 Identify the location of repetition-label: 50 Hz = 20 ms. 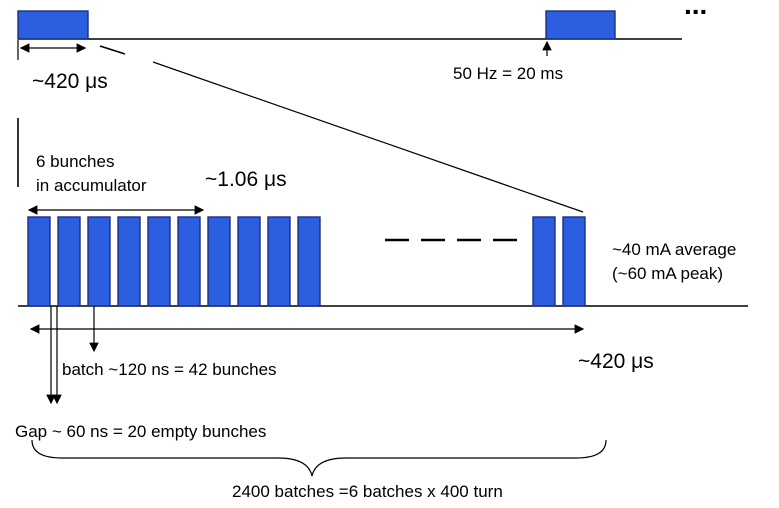
(508, 73).